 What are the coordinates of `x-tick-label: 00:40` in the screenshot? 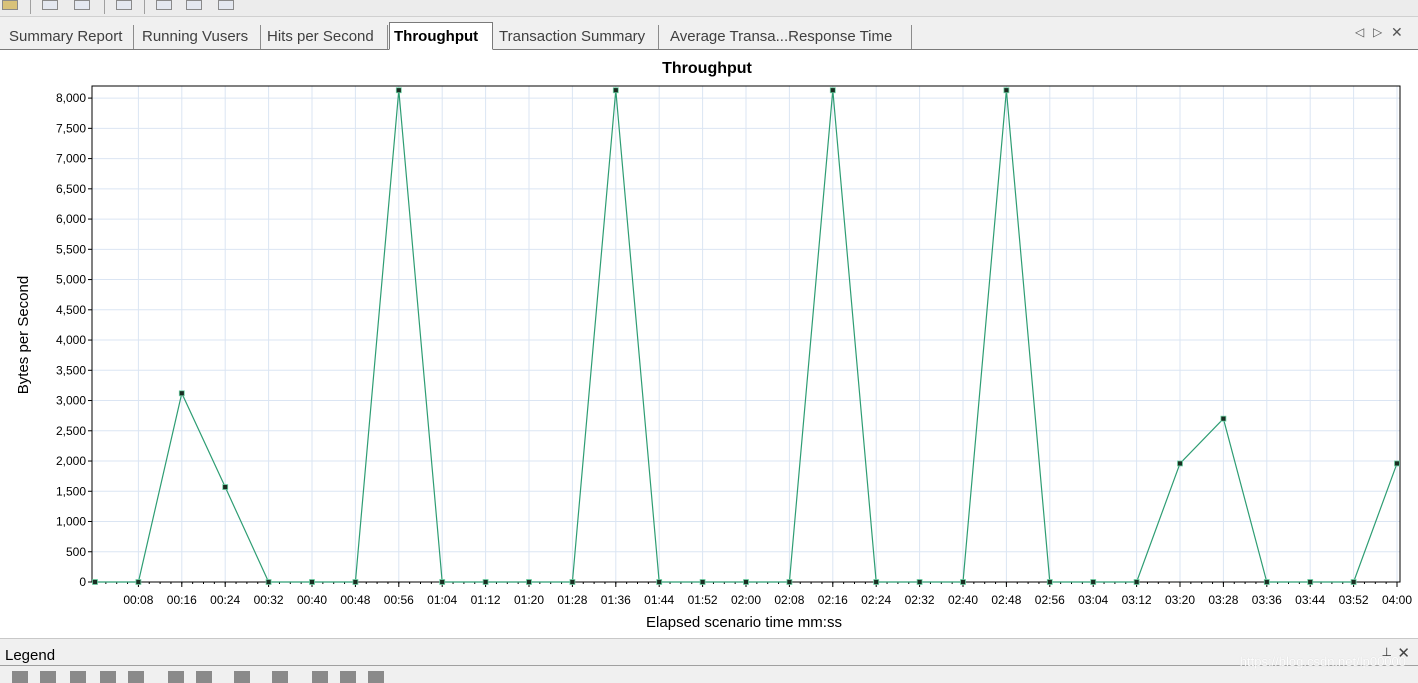 It's located at (312, 600).